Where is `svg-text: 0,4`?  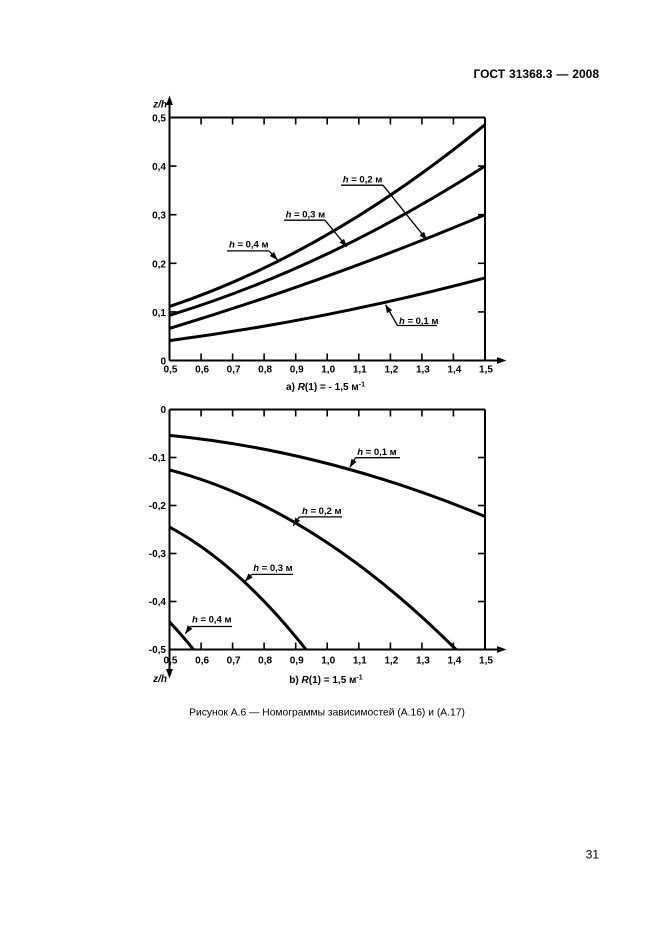 svg-text: 0,4 is located at coordinates (159, 167).